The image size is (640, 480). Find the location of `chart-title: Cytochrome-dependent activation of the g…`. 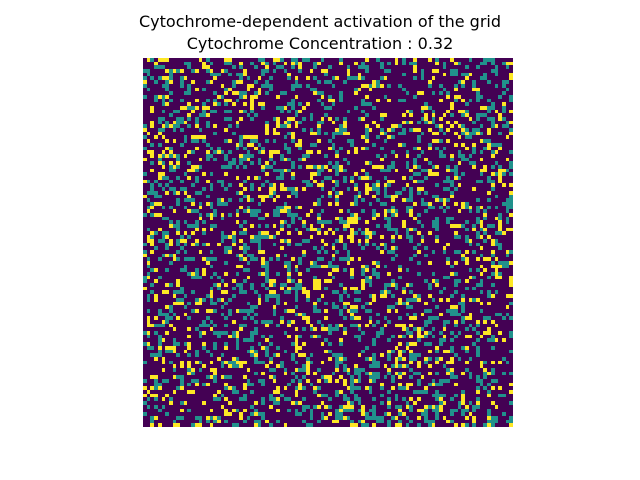

chart-title: Cytochrome-dependent activation of the g… is located at coordinates (319, 21).